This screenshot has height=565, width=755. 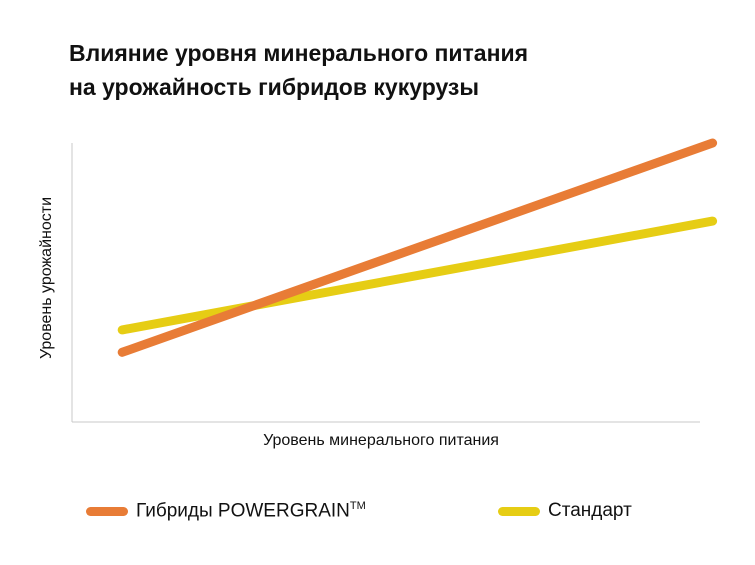 What do you see at coordinates (107, 511) in the screenshot?
I see `legend-swatch-powergrain` at bounding box center [107, 511].